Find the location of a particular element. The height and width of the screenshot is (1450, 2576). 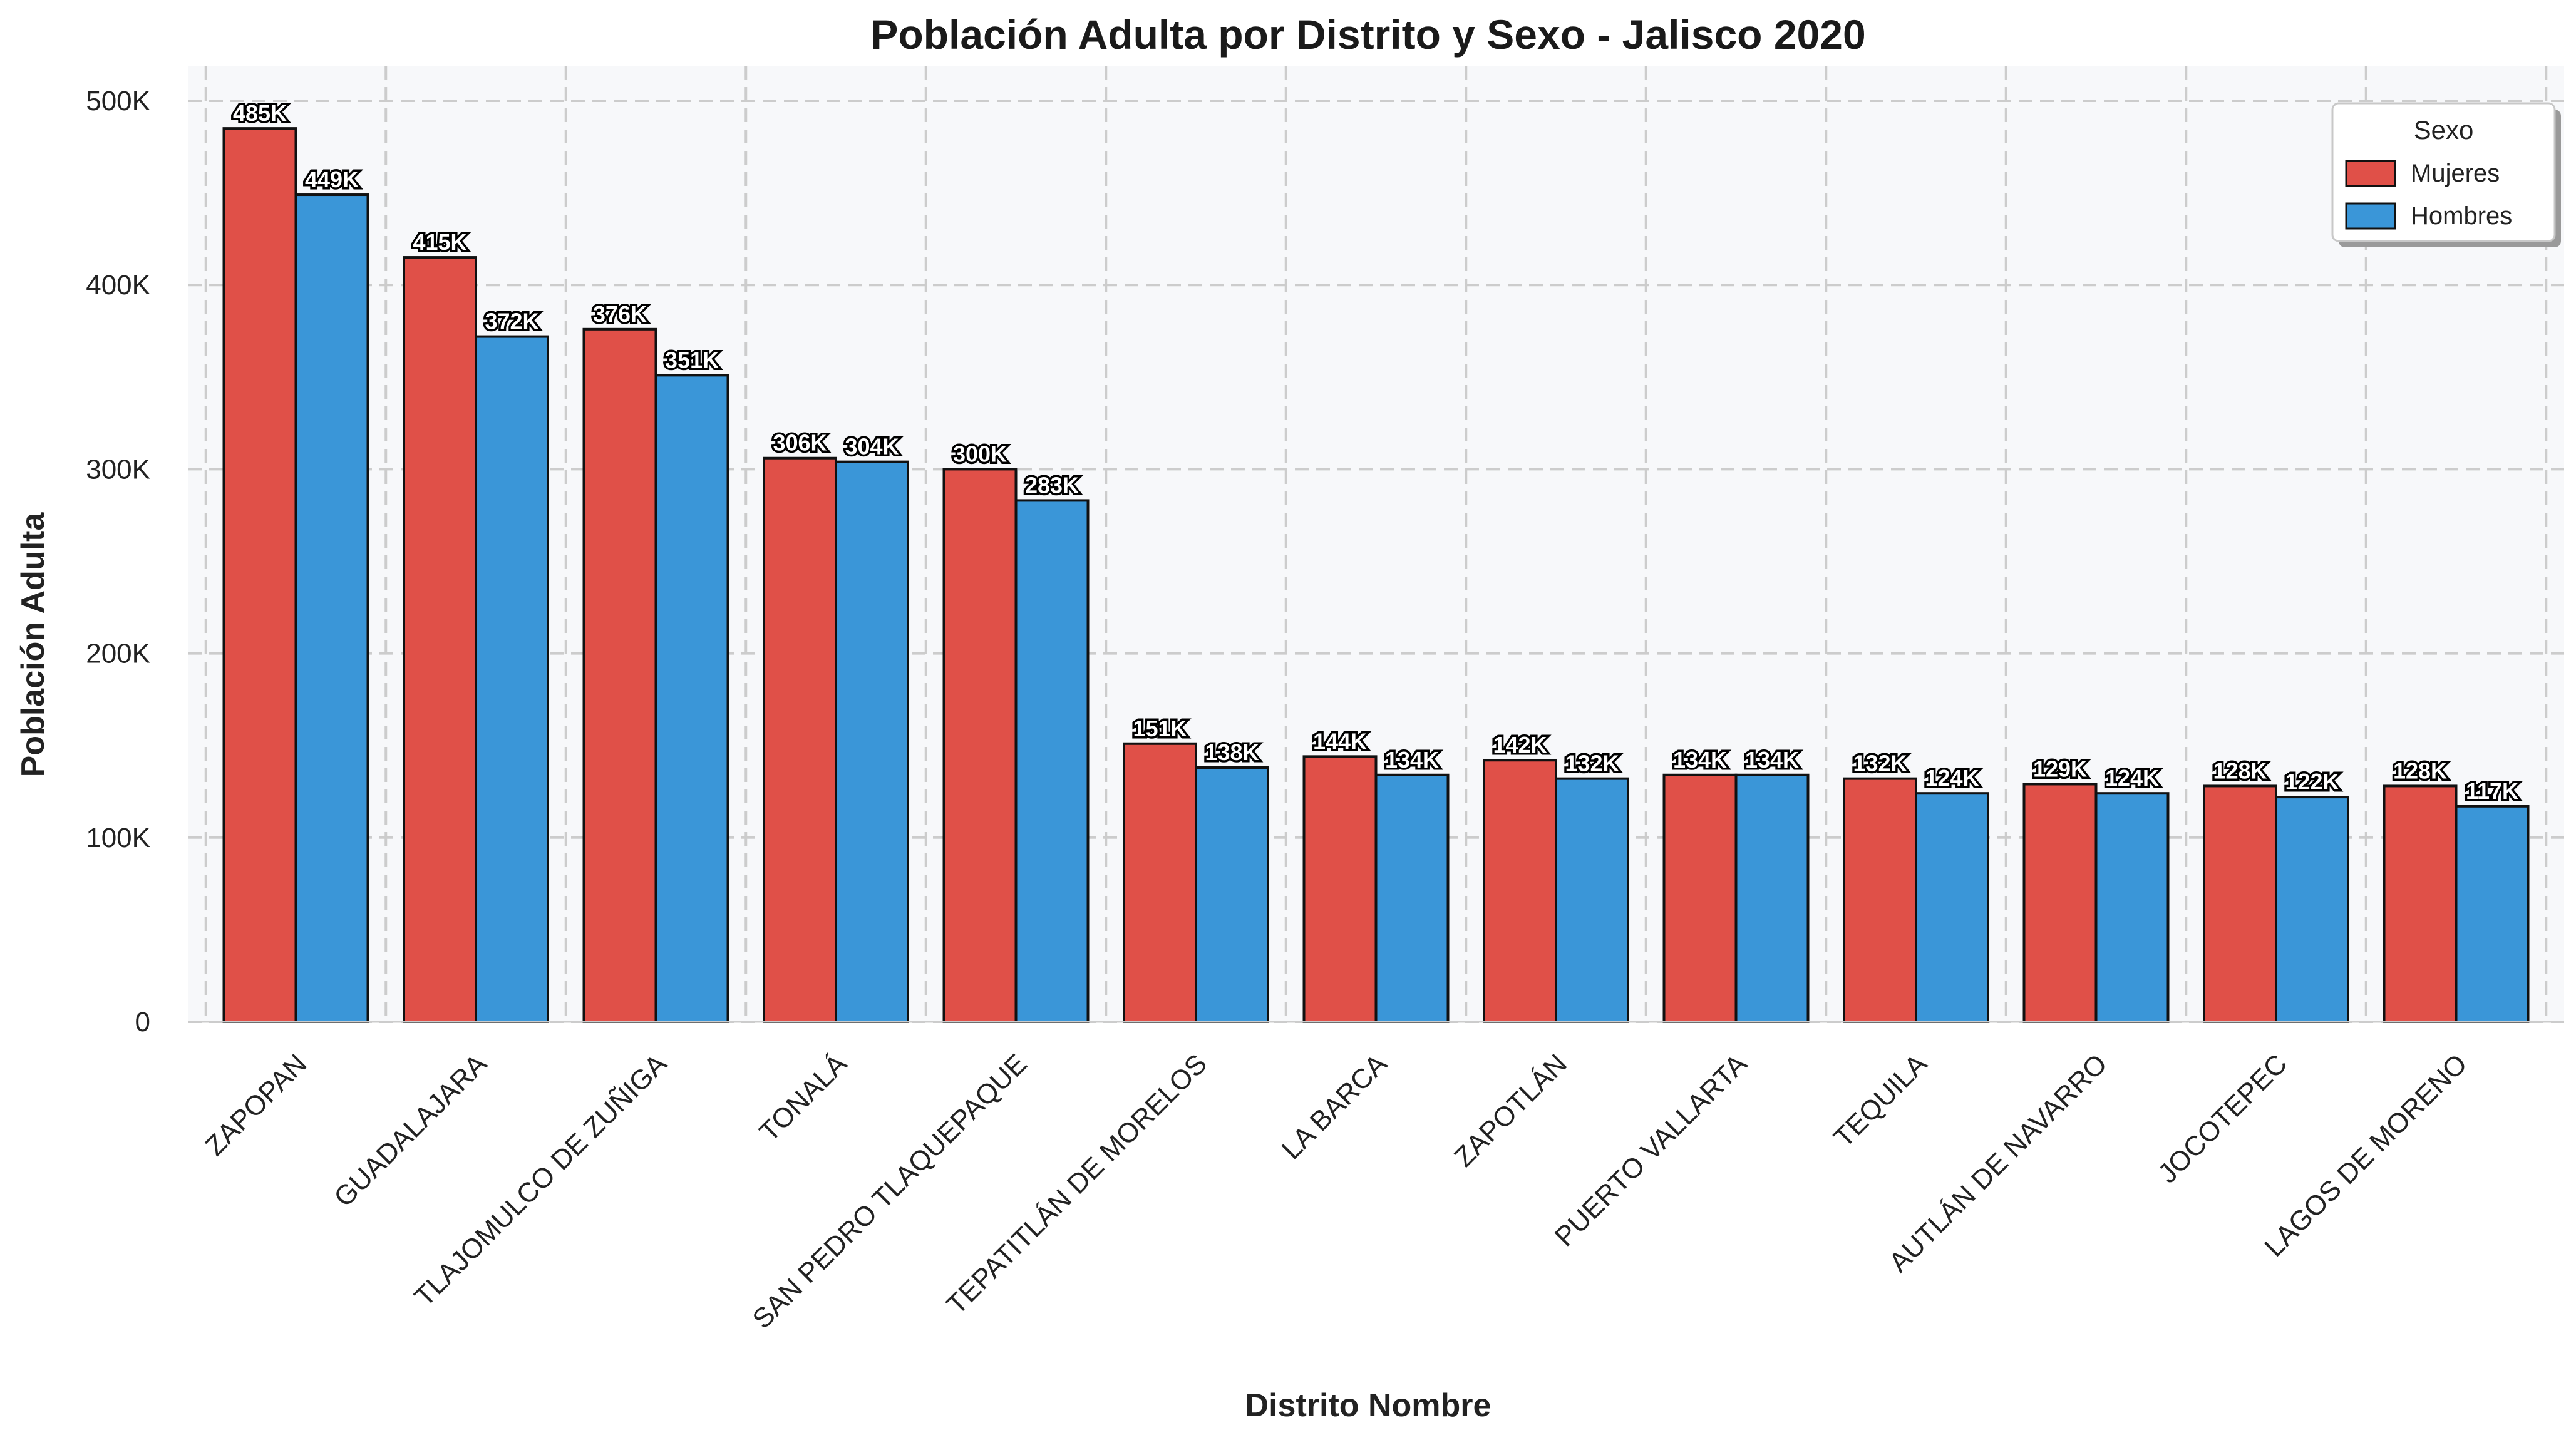

y-tick-label: 200K is located at coordinates (118, 654).